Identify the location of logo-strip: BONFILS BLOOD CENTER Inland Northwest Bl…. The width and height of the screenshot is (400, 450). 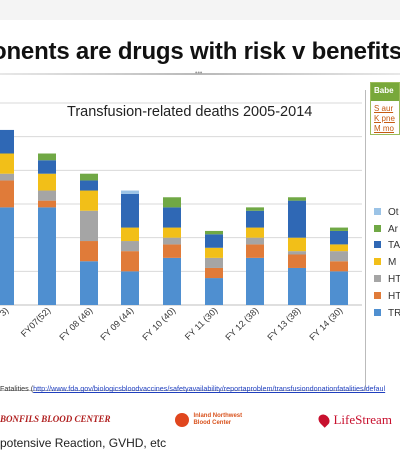
(200, 428).